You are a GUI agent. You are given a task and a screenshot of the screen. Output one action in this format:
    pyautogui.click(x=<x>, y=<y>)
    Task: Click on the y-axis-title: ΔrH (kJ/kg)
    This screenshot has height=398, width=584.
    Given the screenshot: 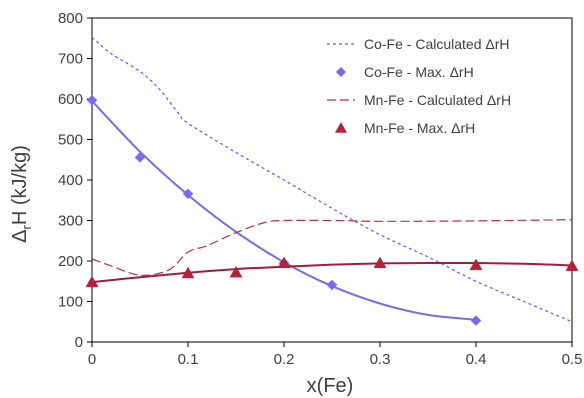 What is the action you would take?
    pyautogui.click(x=21, y=194)
    